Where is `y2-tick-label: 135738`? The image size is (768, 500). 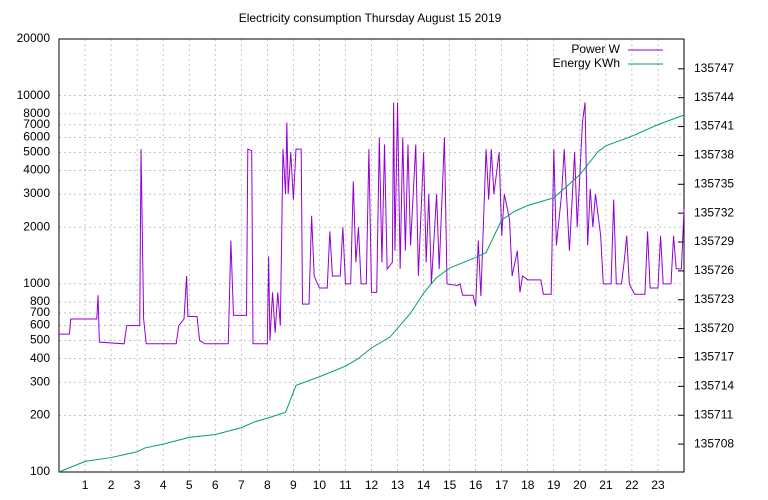 y2-tick-label: 135738 is located at coordinates (714, 155).